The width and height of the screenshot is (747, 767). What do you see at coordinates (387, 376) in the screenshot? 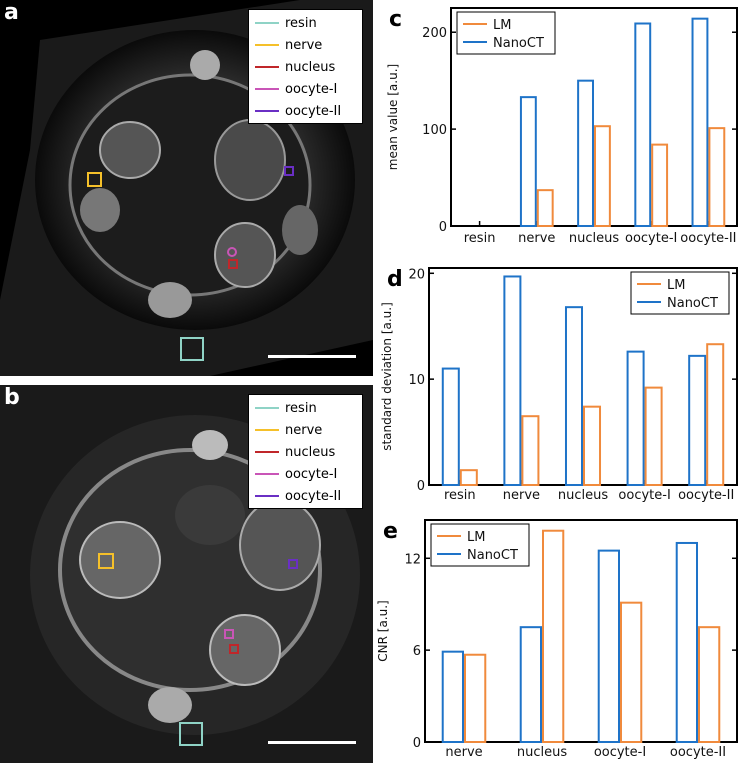
I see `y-axis-label: standard deviation [a.u.]` at bounding box center [387, 376].